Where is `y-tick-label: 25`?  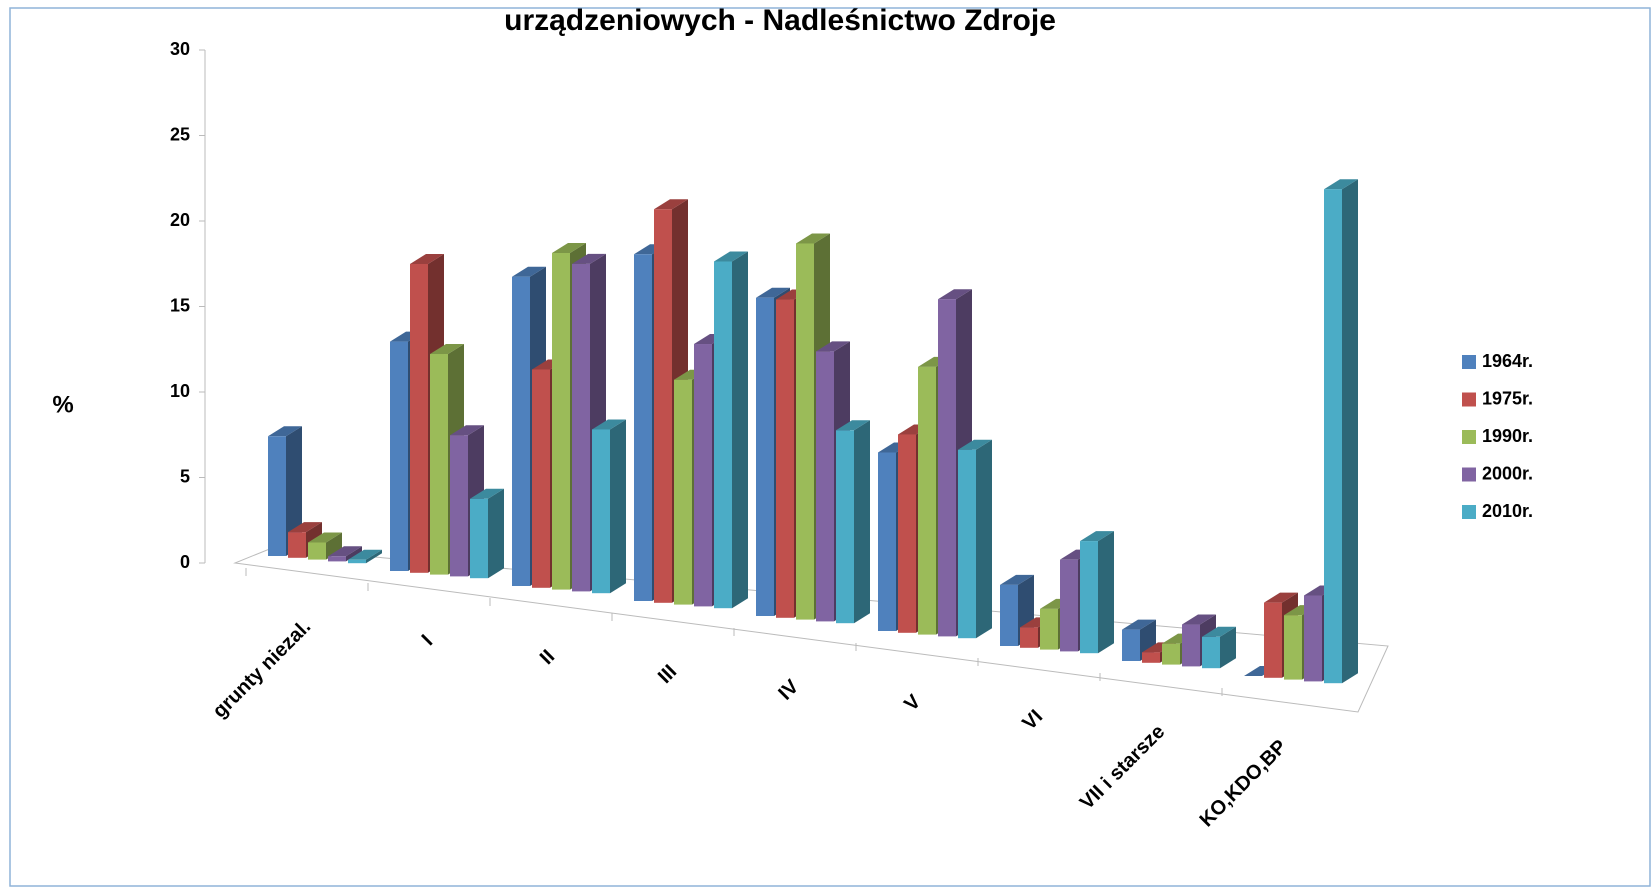 y-tick-label: 25 is located at coordinates (180, 134).